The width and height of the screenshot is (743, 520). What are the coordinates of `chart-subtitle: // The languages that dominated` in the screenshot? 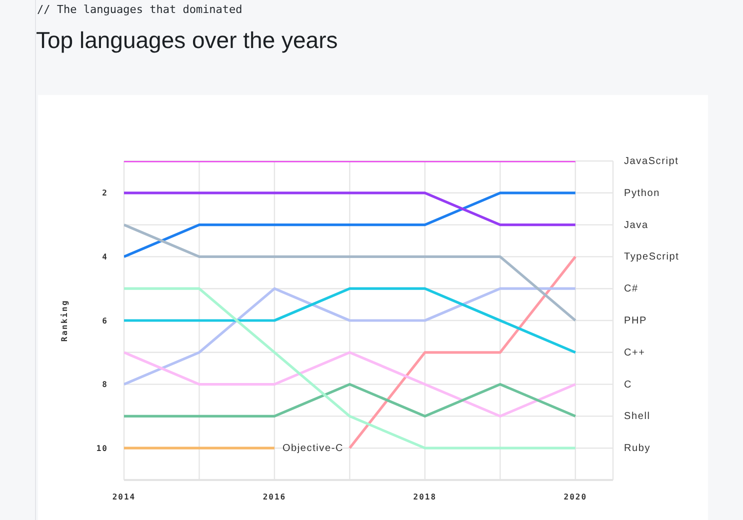 It's located at (139, 9).